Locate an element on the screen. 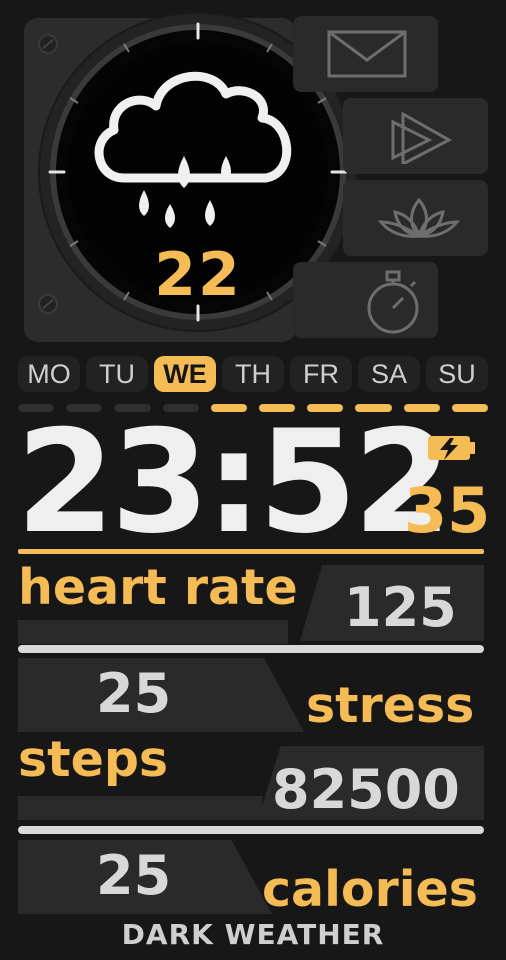 This screenshot has height=960, width=506. weekday-strip: MO TU WE TH FR SA SU is located at coordinates (253, 376).